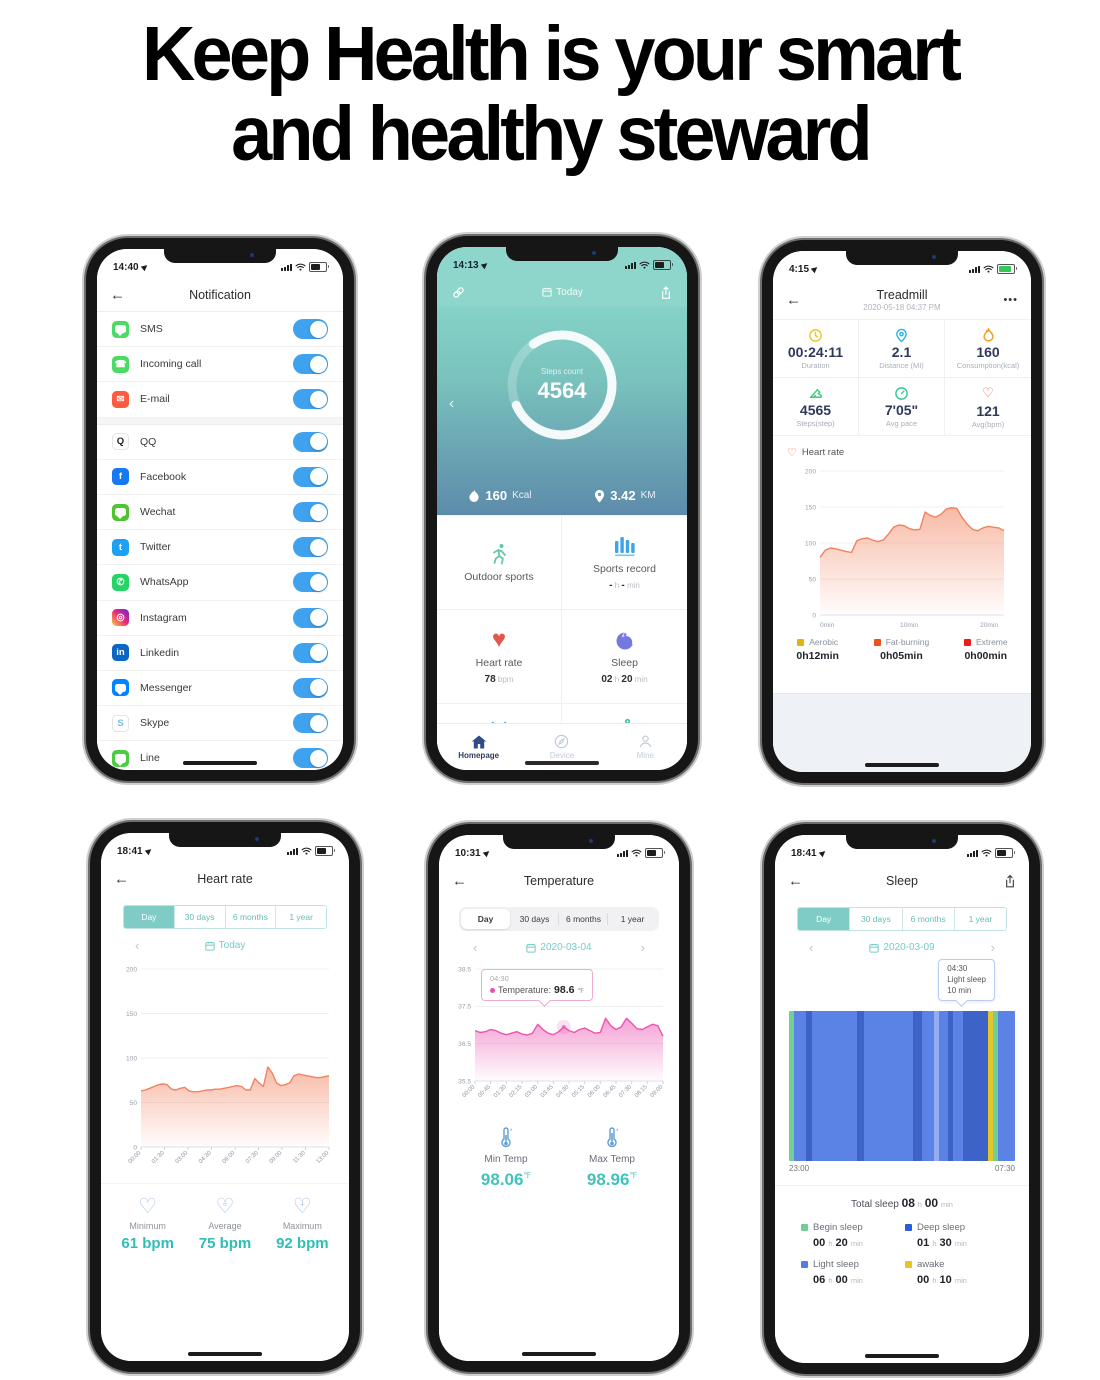 The image size is (1100, 1380). I want to click on more-menu-icon: •••, so click(1010, 300).